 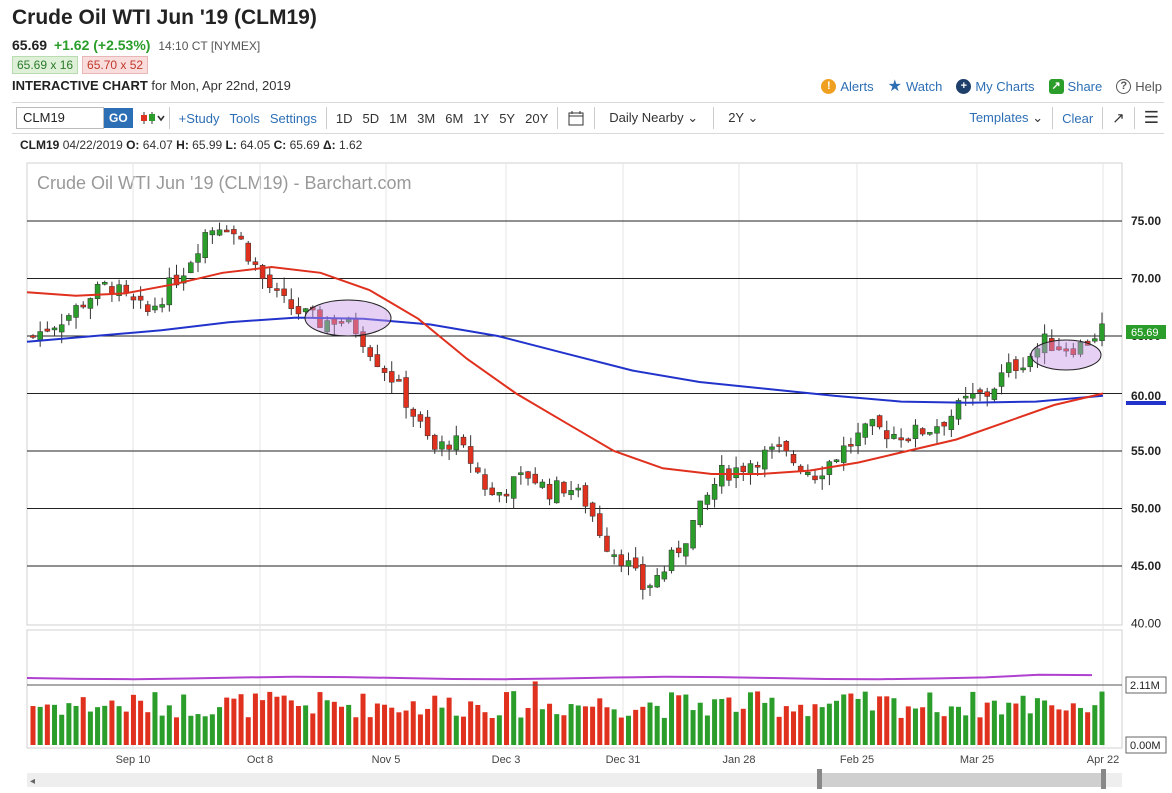 I want to click on alerts-link: ! Alerts, so click(x=847, y=86).